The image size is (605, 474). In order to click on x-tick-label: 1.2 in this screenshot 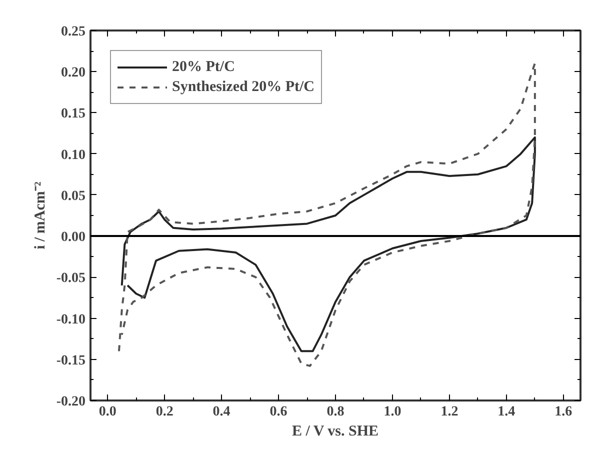, I will do `click(449, 412)`.